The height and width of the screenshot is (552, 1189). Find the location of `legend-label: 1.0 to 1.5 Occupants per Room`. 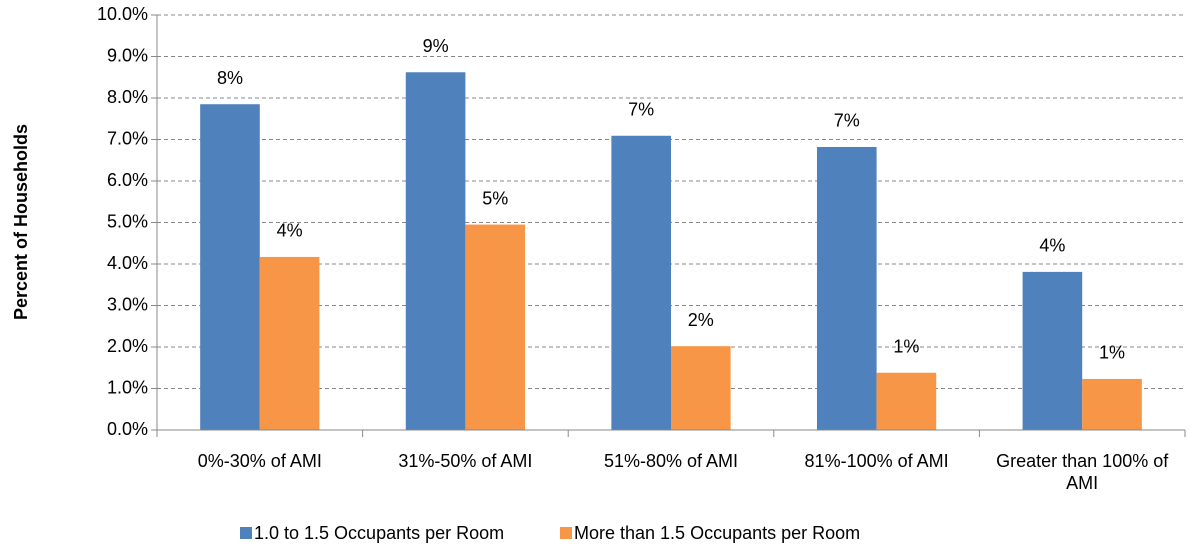

legend-label: 1.0 to 1.5 Occupants per Room is located at coordinates (379, 533).